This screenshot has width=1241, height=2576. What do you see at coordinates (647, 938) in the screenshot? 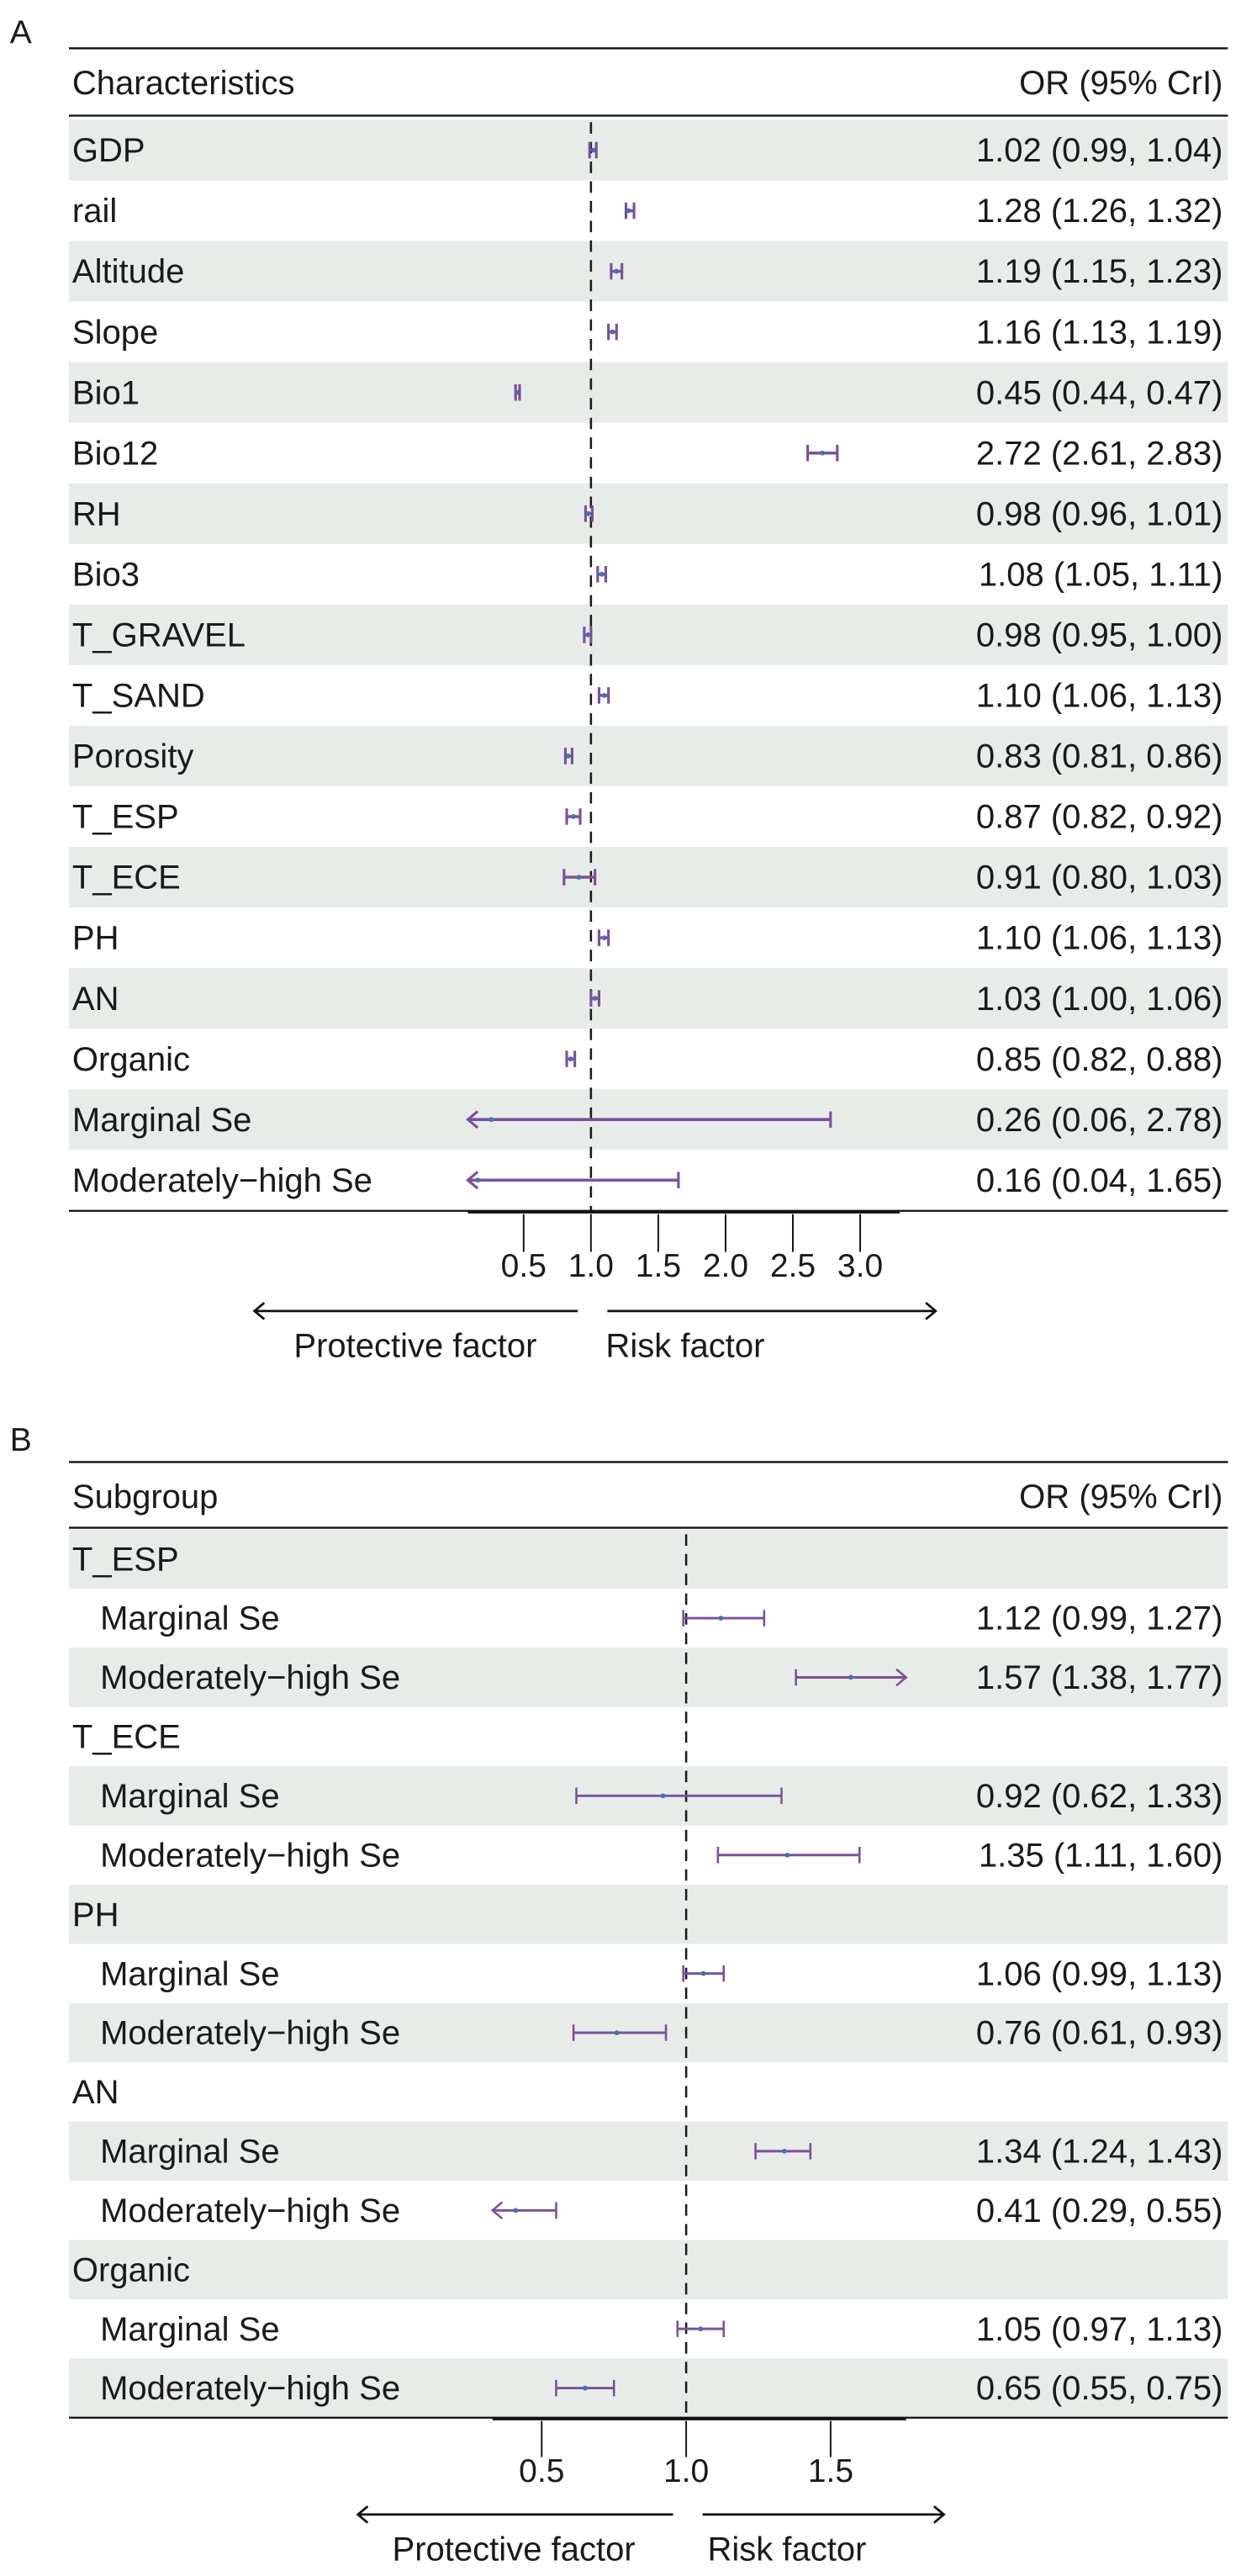
I see `table-row: PH 1.10 (1.06, 1.13)` at bounding box center [647, 938].